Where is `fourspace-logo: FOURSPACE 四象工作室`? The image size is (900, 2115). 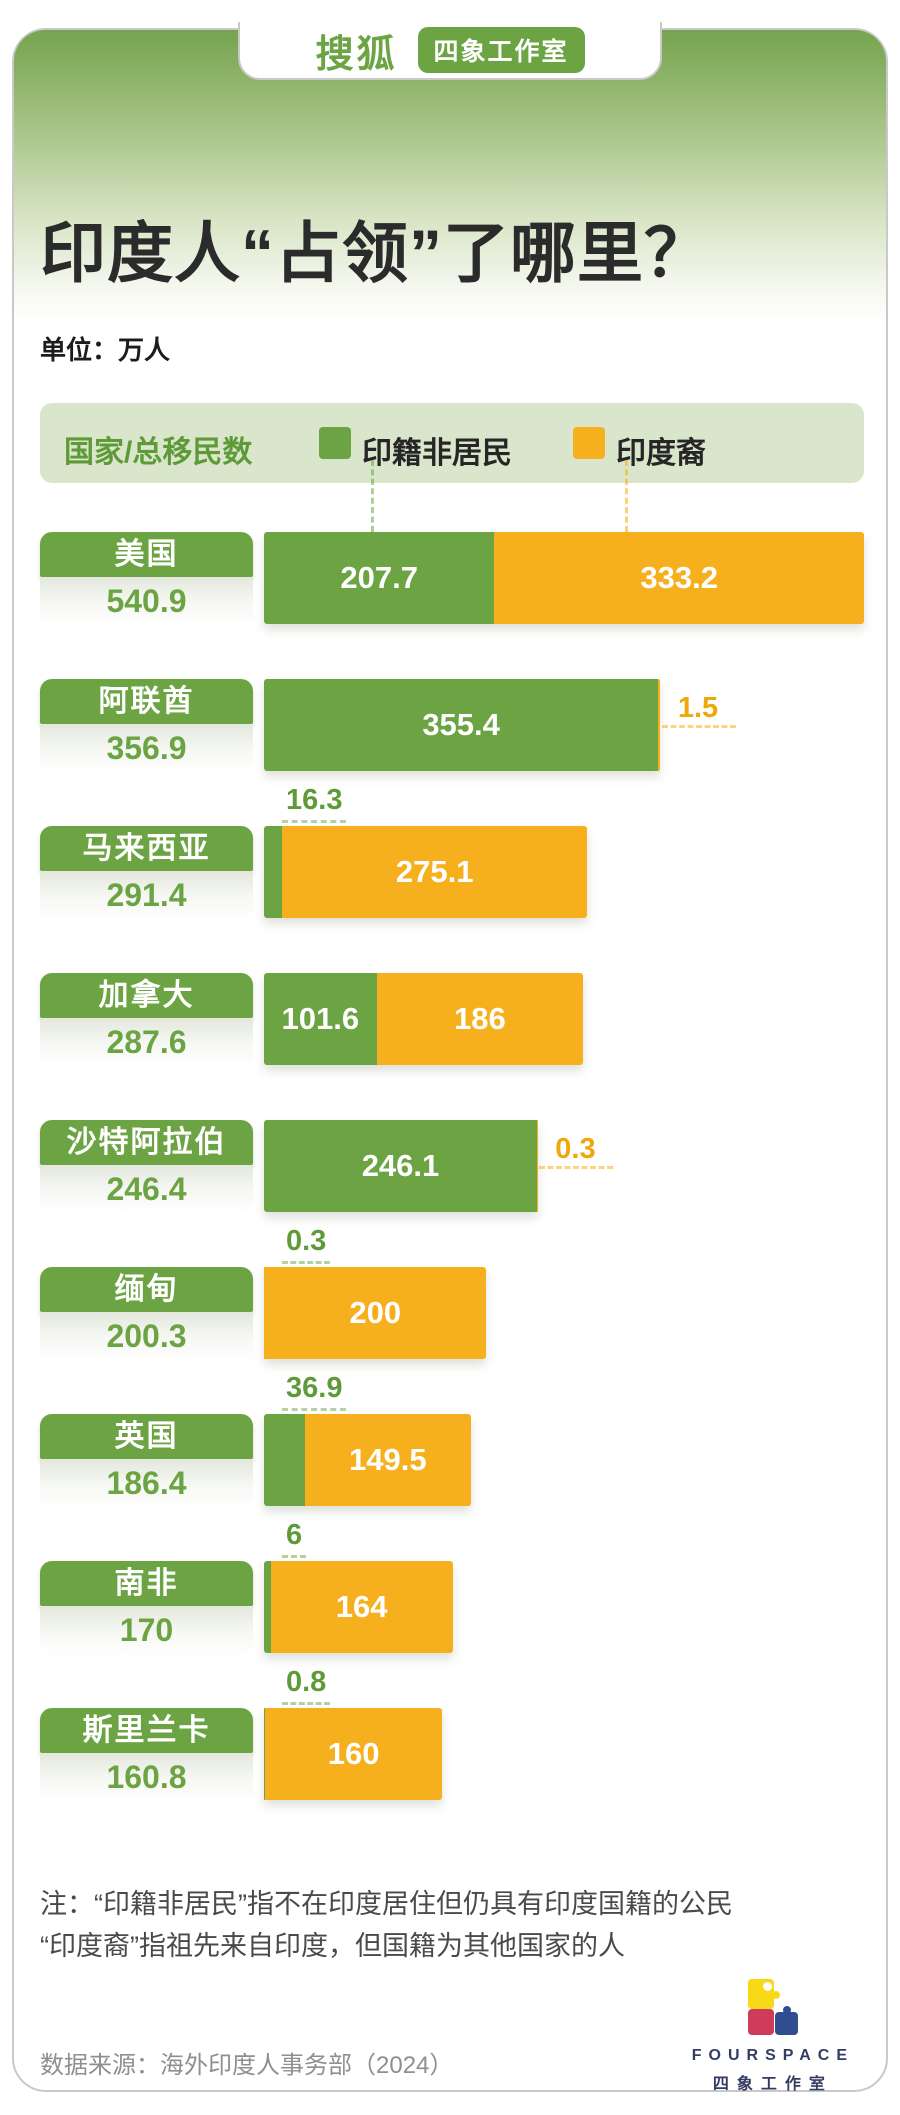 fourspace-logo: FOURSPACE 四象工作室 is located at coordinates (776, 2036).